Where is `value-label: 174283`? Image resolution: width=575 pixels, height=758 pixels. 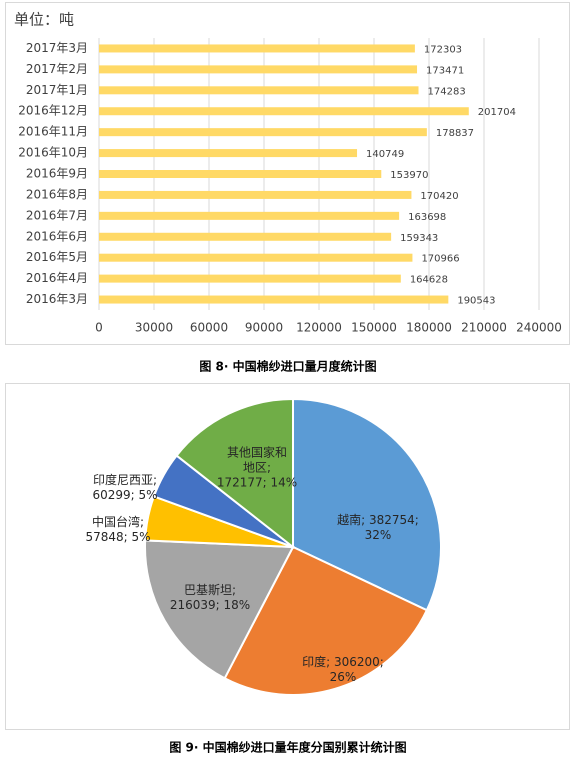
value-label: 174283 is located at coordinates (447, 91).